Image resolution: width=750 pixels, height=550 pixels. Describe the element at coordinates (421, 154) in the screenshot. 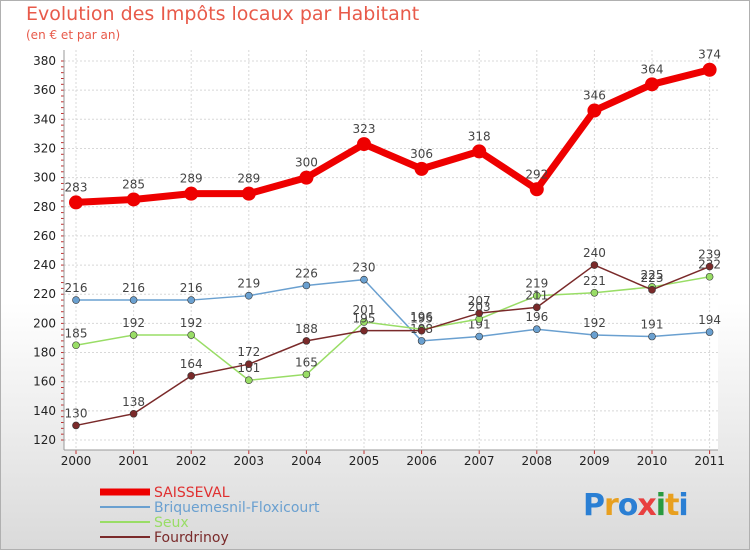

I see `data-label: 306` at that location.